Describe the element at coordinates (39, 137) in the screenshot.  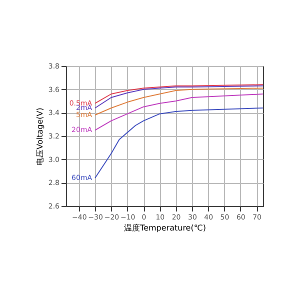
I see `y-axis-title: 电压Voltage(V)` at that location.